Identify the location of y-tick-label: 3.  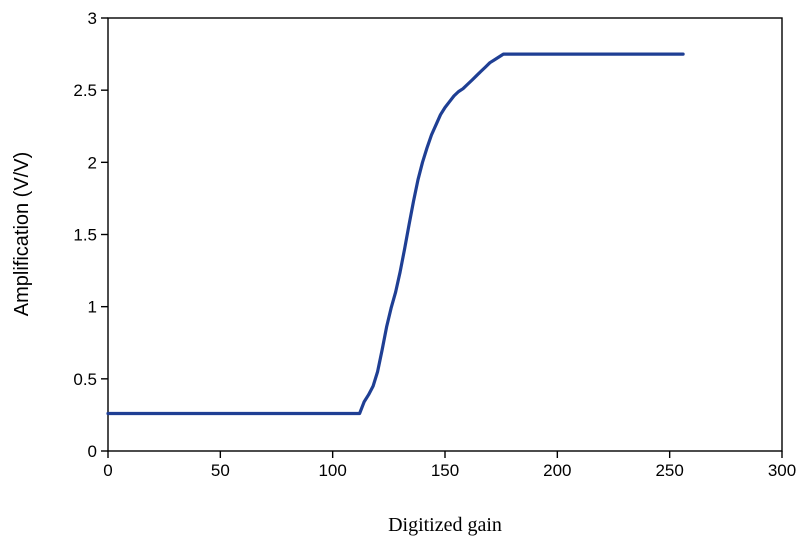
(92, 18).